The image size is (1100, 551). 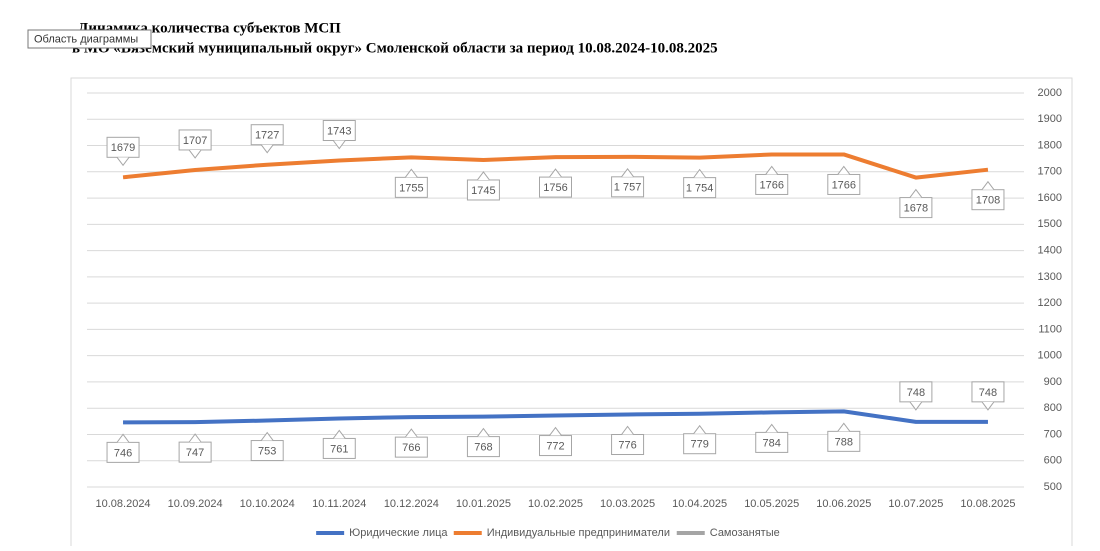 What do you see at coordinates (1053, 382) in the screenshot?
I see `y-tick-label: 900` at bounding box center [1053, 382].